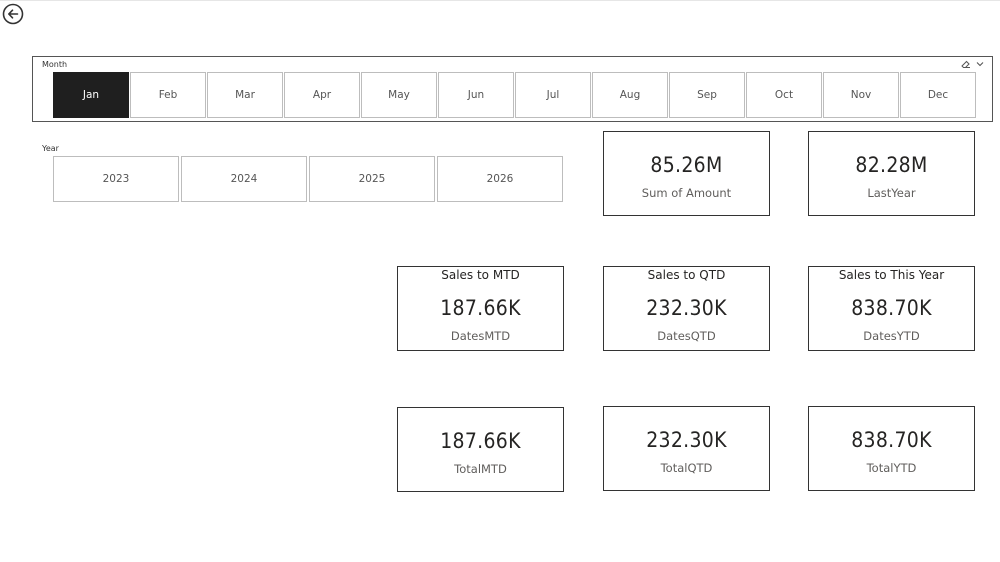 The height and width of the screenshot is (562, 1000). Describe the element at coordinates (891, 165) in the screenshot. I see `card-value: 82.28M` at that location.